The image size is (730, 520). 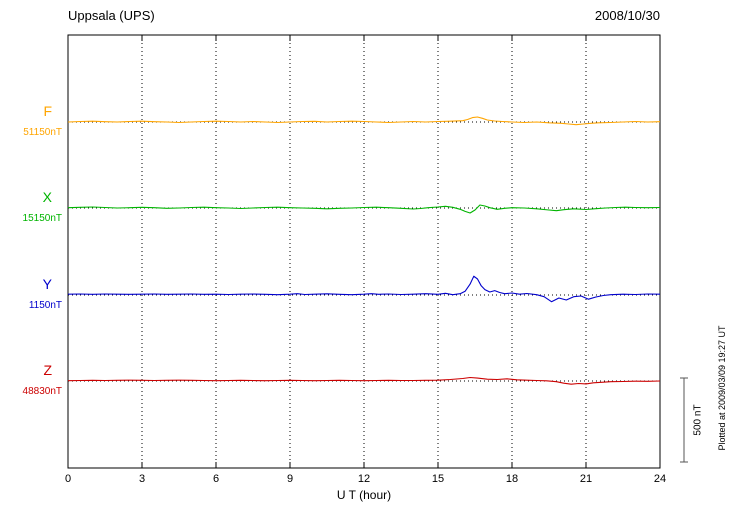 I want to click on x-tick-label: 3, so click(x=142, y=479).